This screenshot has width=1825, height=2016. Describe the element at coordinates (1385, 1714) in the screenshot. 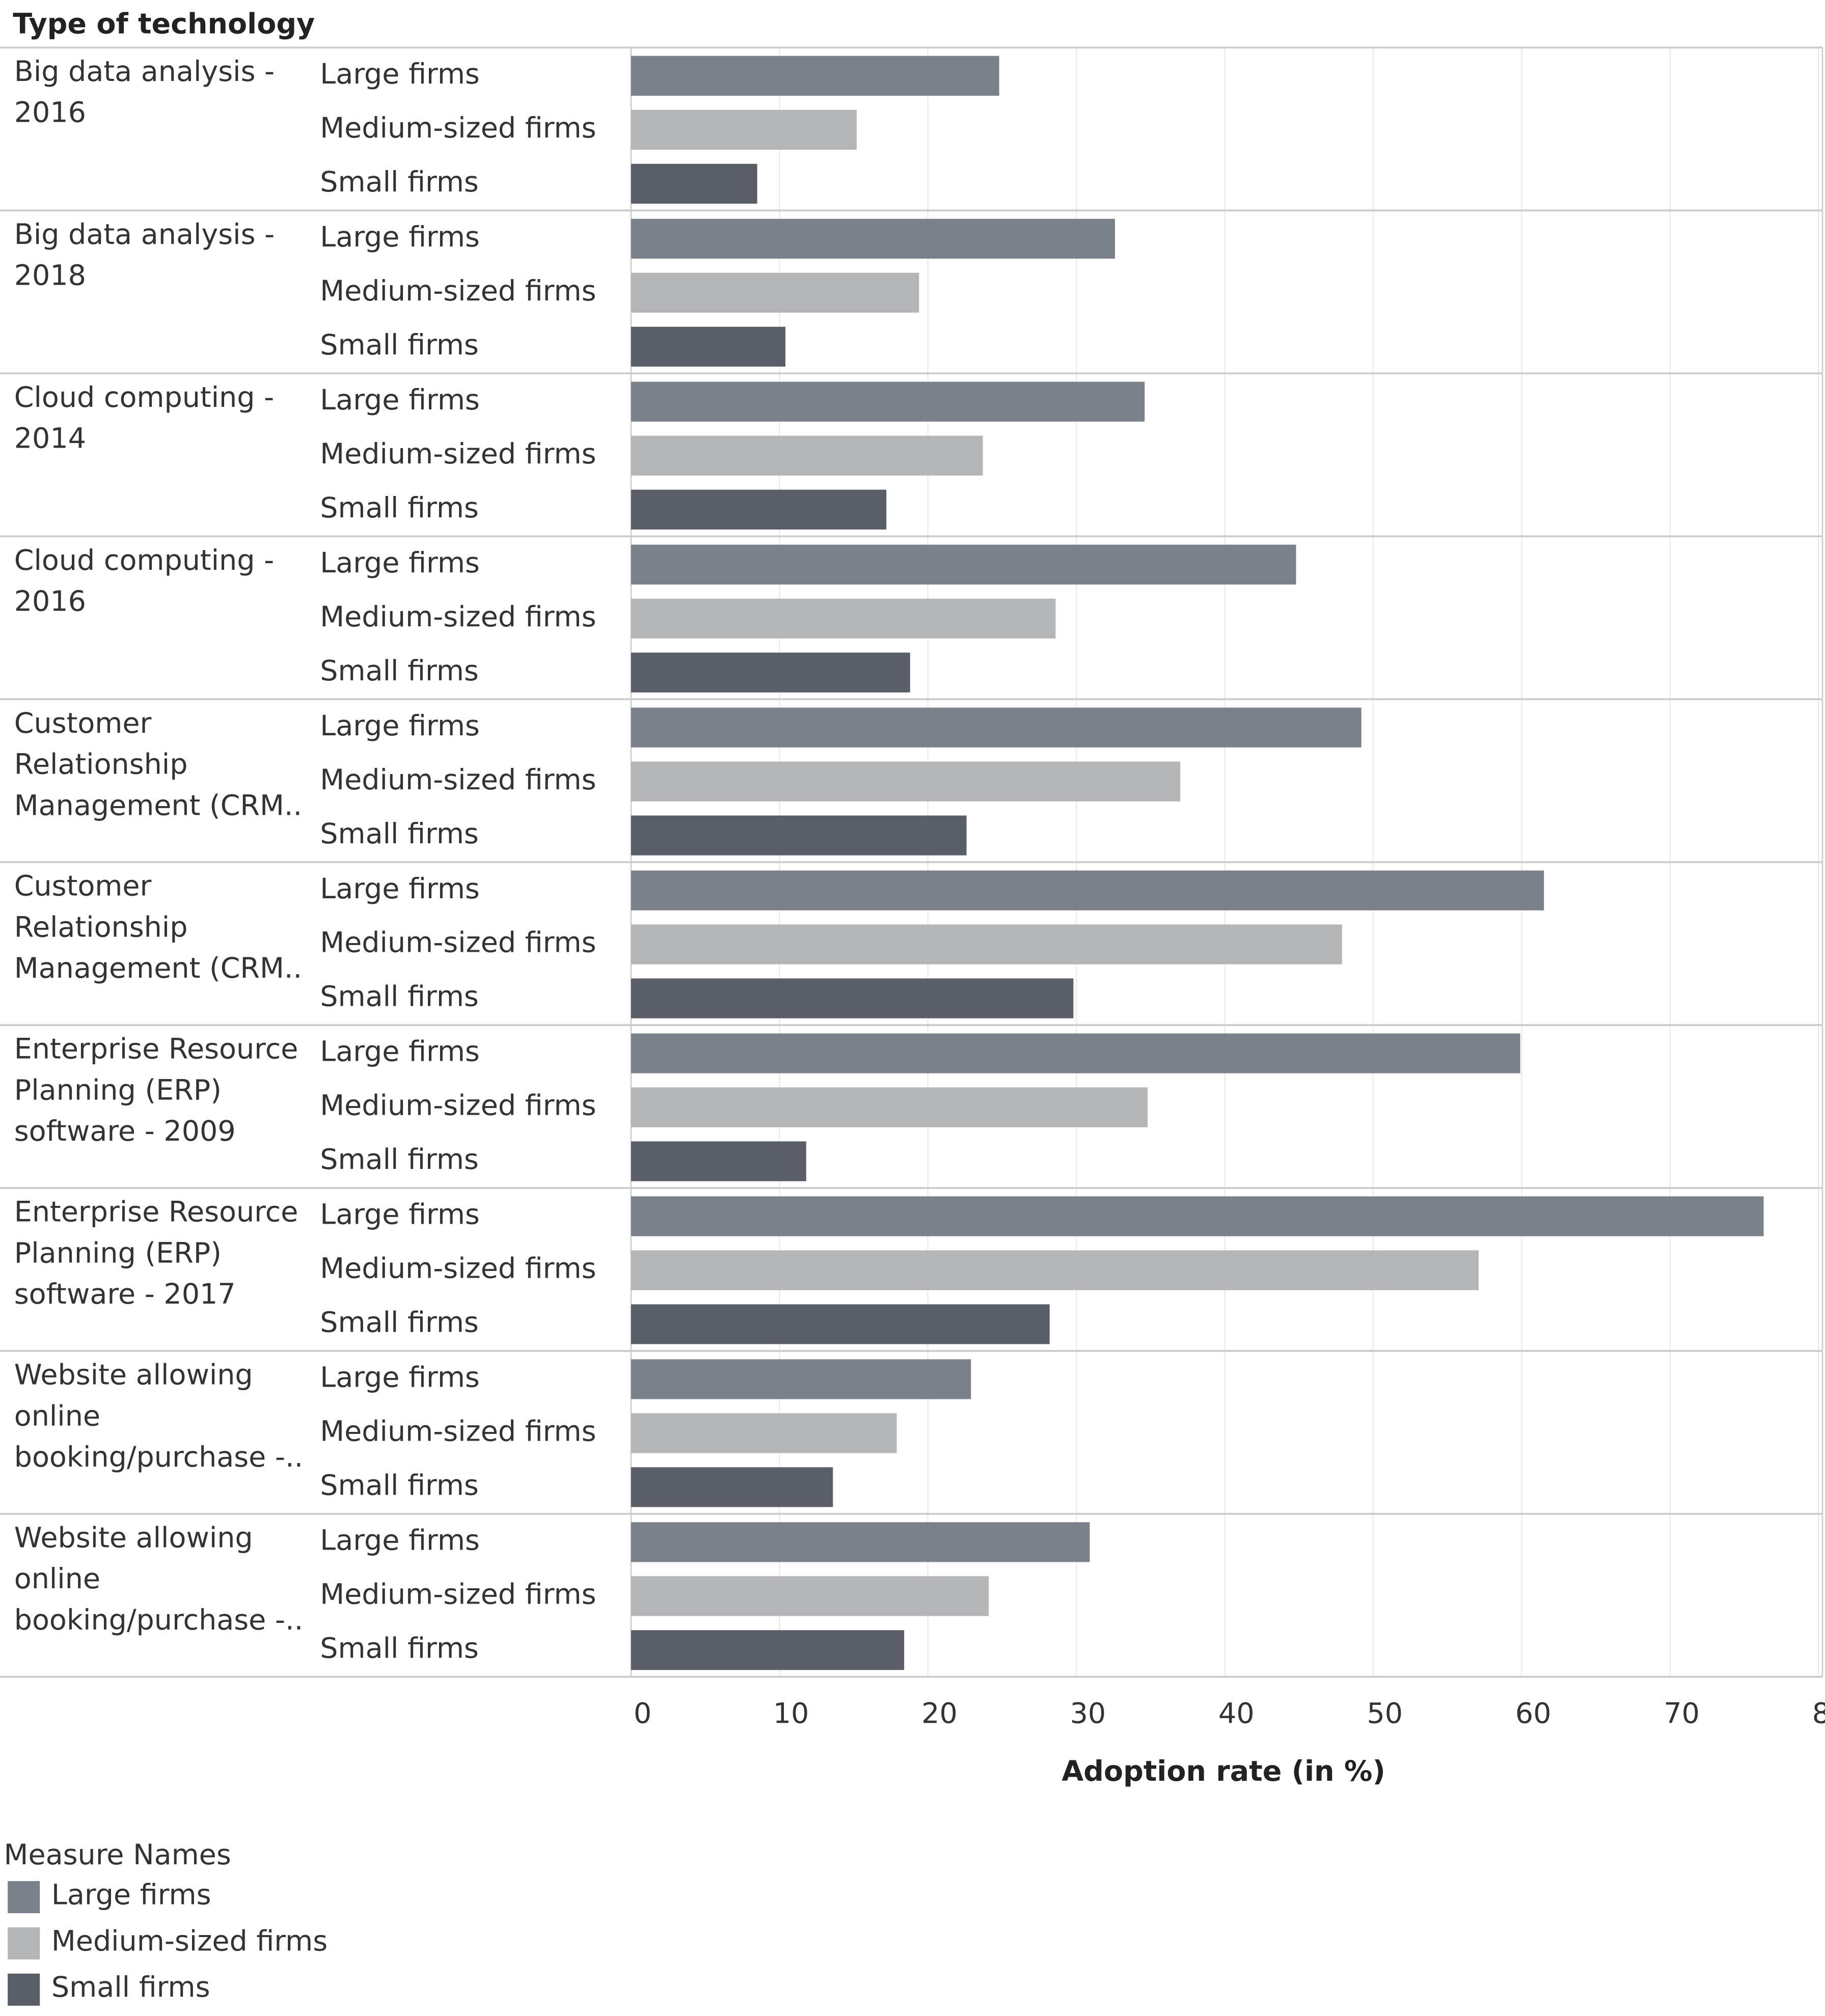

I see `x-tick-label: 50` at that location.